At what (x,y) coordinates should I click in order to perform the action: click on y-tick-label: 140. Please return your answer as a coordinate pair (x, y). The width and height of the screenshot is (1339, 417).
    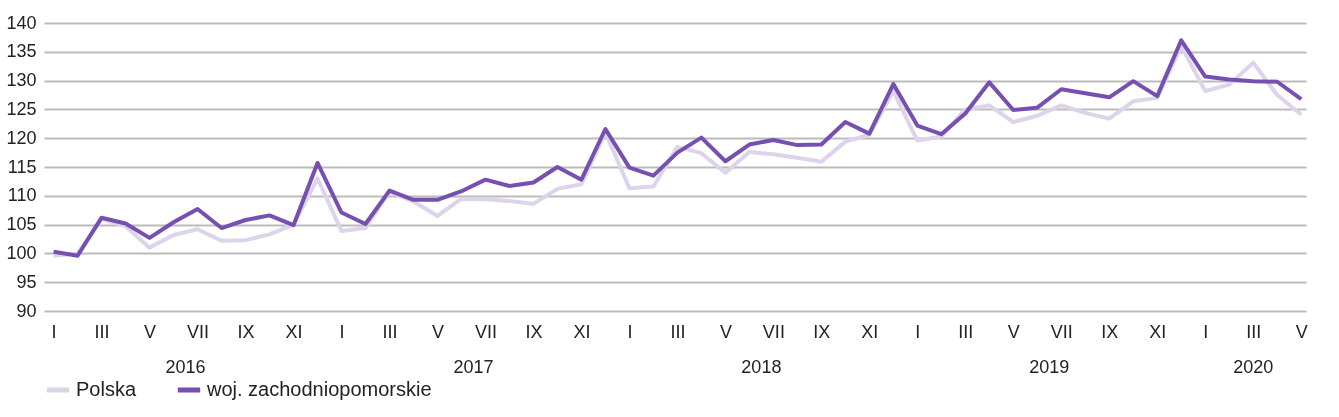
    Looking at the image, I should click on (21, 22).